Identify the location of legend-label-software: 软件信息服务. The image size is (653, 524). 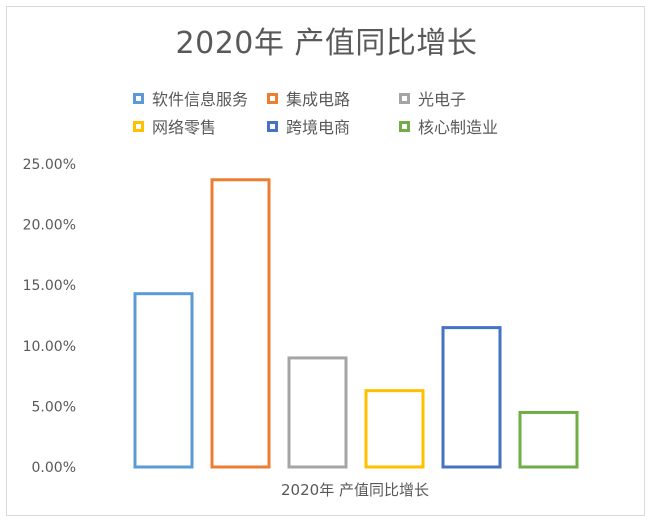
(200, 99).